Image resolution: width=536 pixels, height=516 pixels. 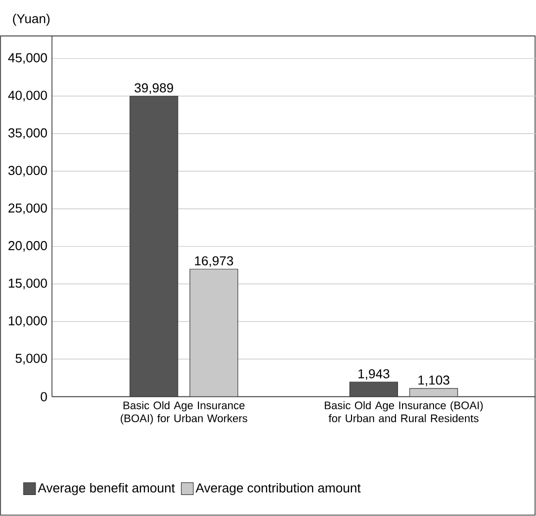 I want to click on y-tick-label: 35,000, so click(x=27, y=134).